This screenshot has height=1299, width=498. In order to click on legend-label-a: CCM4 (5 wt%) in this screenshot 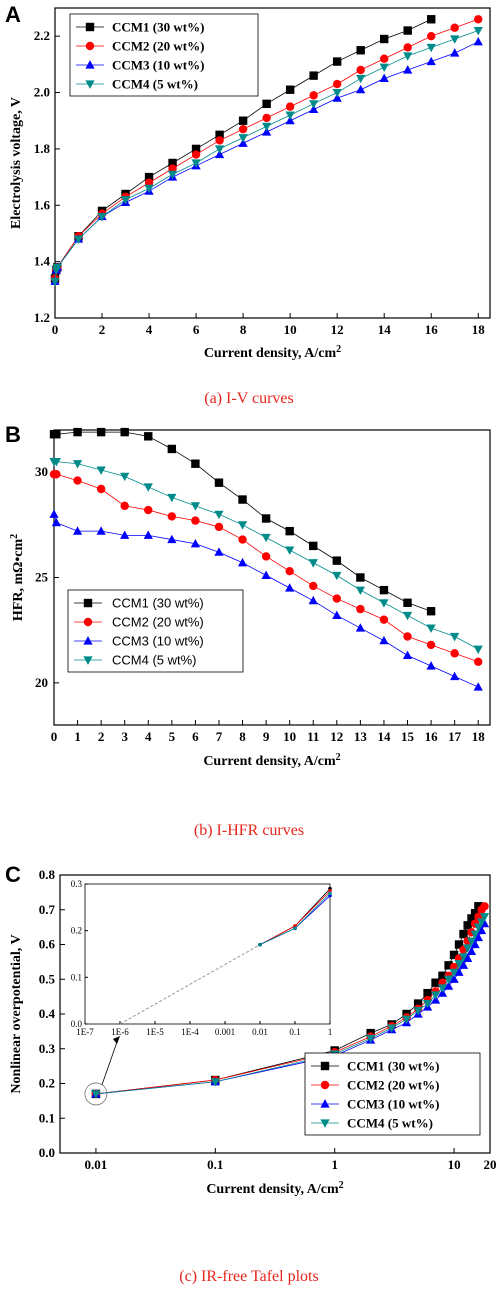, I will do `click(155, 84)`.